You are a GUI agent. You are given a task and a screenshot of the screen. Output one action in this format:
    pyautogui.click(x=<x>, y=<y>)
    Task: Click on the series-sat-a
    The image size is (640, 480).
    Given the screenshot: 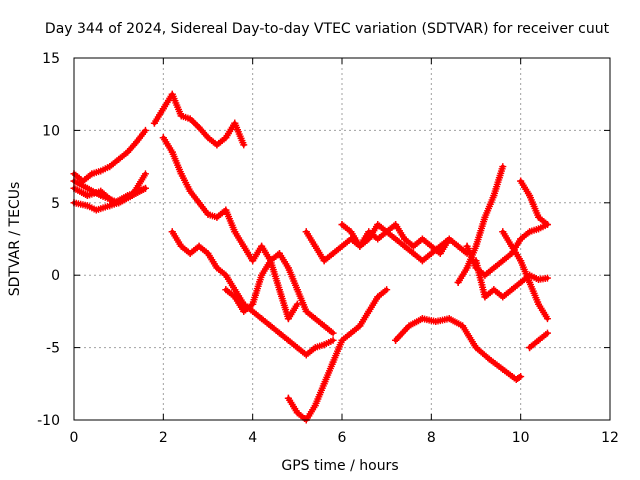 What is the action you would take?
    pyautogui.click(x=109, y=155)
    